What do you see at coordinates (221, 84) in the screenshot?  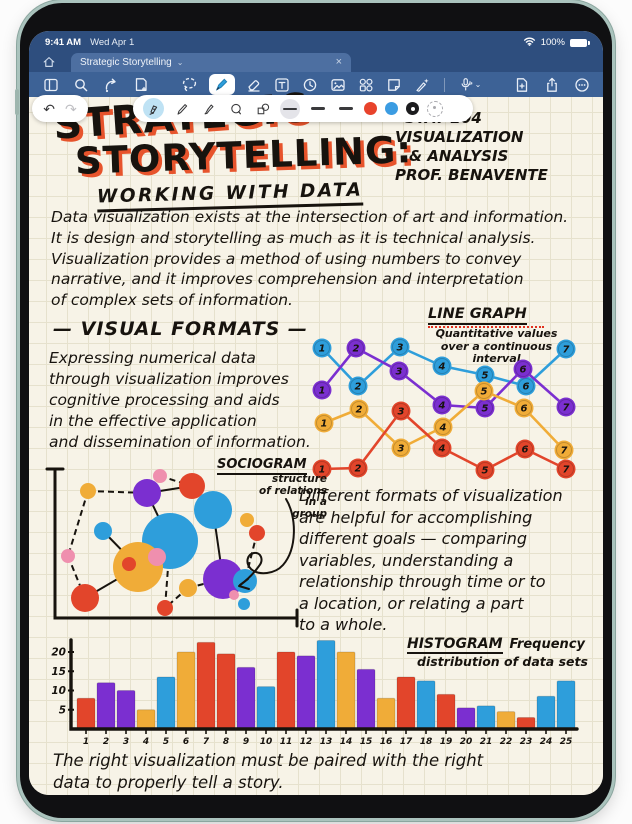 I see `pen-tool-selected` at bounding box center [221, 84].